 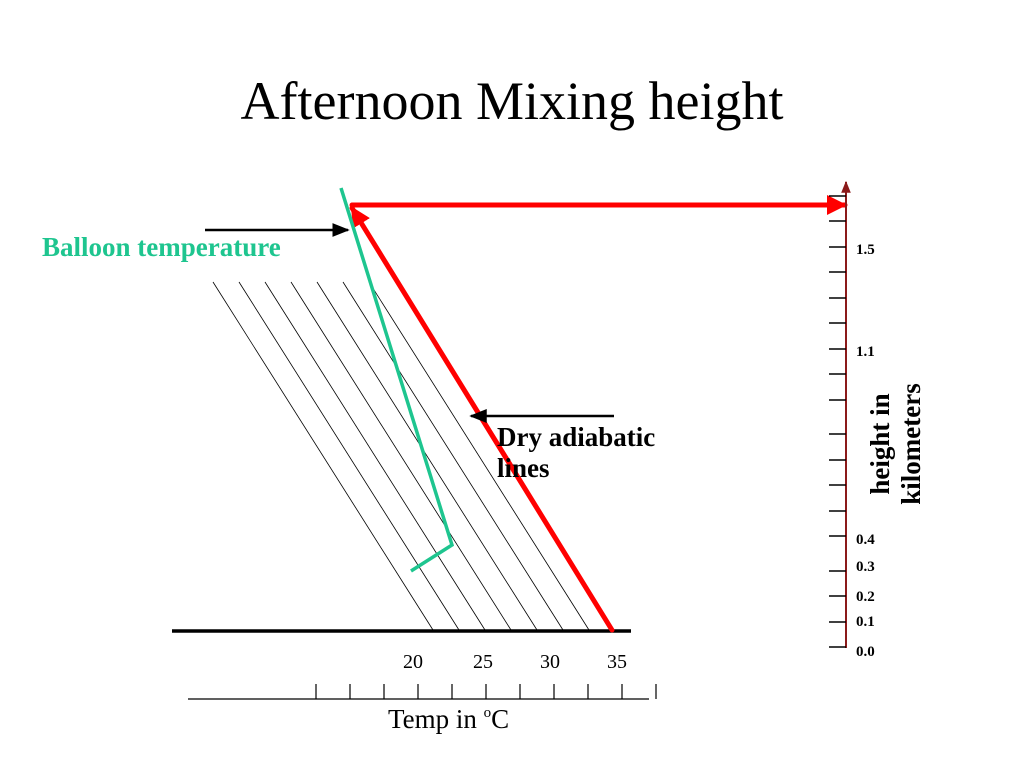 What do you see at coordinates (550, 662) in the screenshot?
I see `x-tick-label: 30` at bounding box center [550, 662].